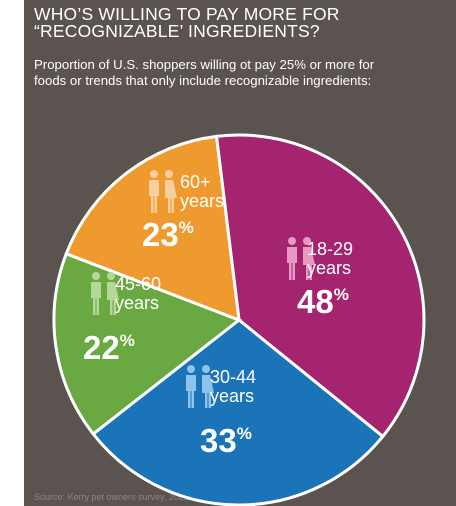  What do you see at coordinates (330, 249) in the screenshot?
I see `slice-label-age: 18-29` at bounding box center [330, 249].